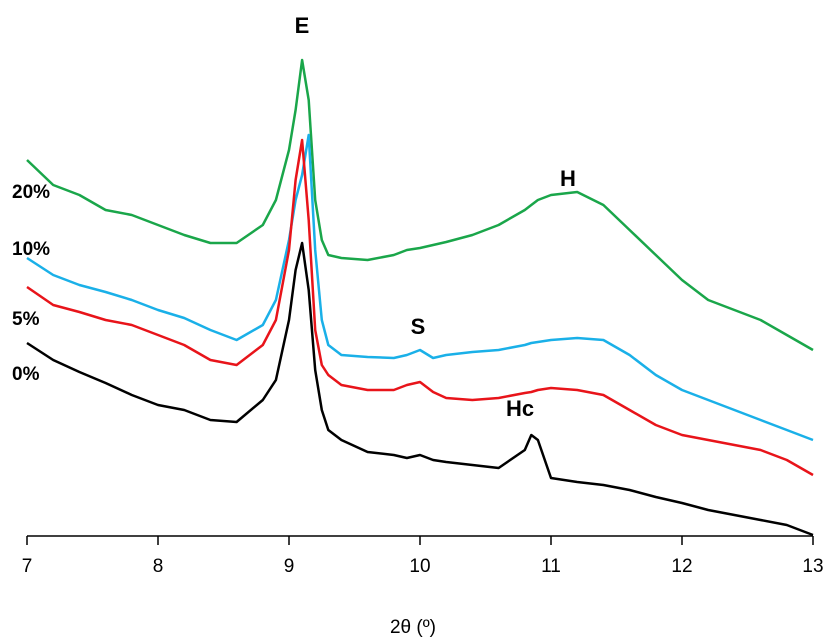 This screenshot has height=641, width=826. Describe the element at coordinates (812, 566) in the screenshot. I see `x-tick-label: 13` at that location.